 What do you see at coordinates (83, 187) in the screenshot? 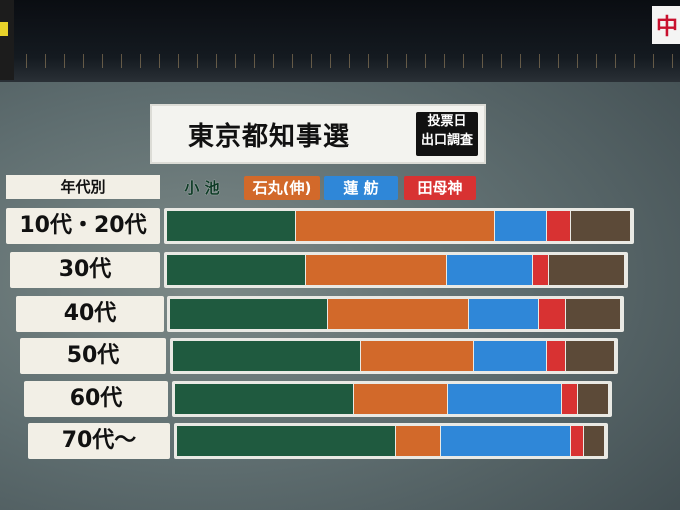
I see `legend-label: 年代別` at bounding box center [83, 187].